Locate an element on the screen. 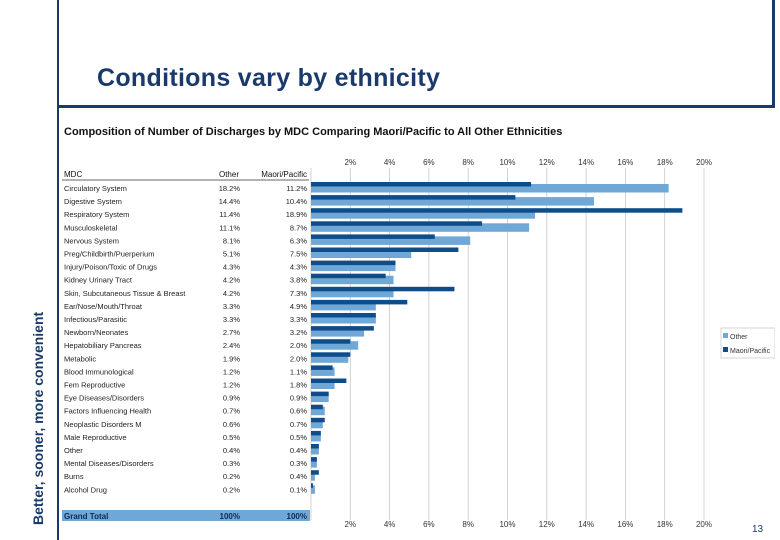 The width and height of the screenshot is (780, 540). legend-label-other: Other is located at coordinates (739, 337).